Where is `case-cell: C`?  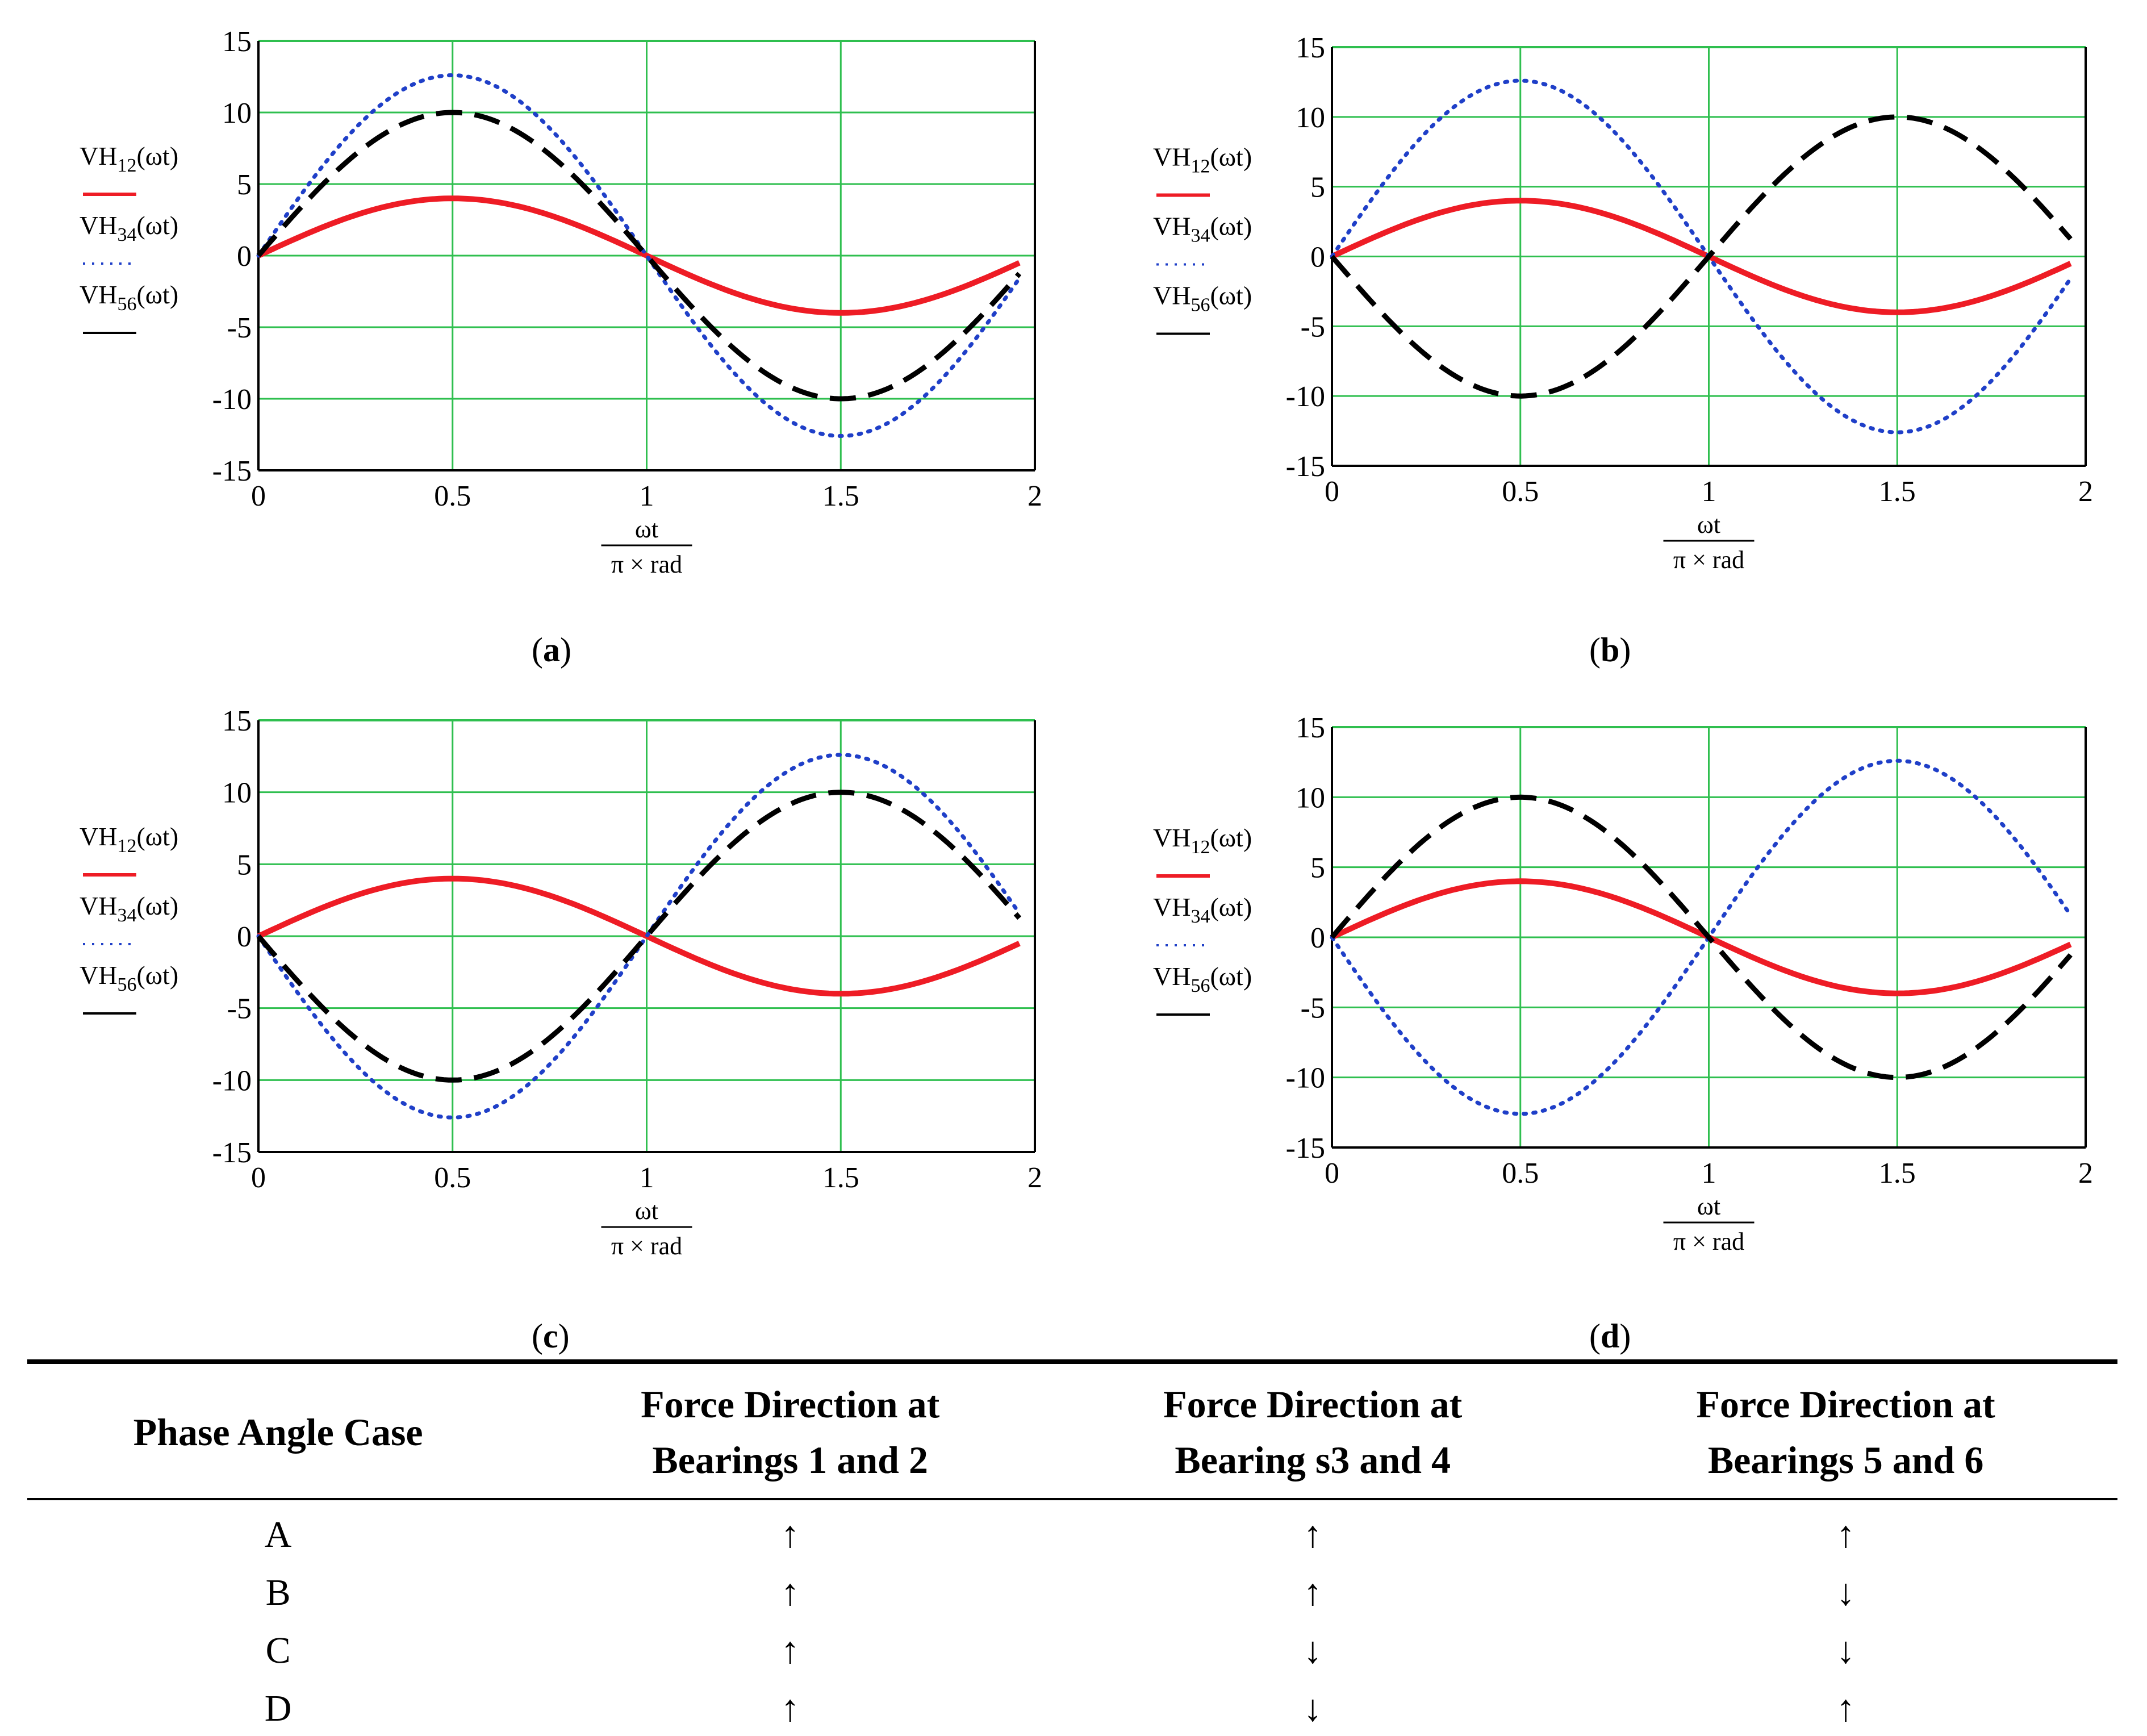 case-cell: C is located at coordinates (278, 1650).